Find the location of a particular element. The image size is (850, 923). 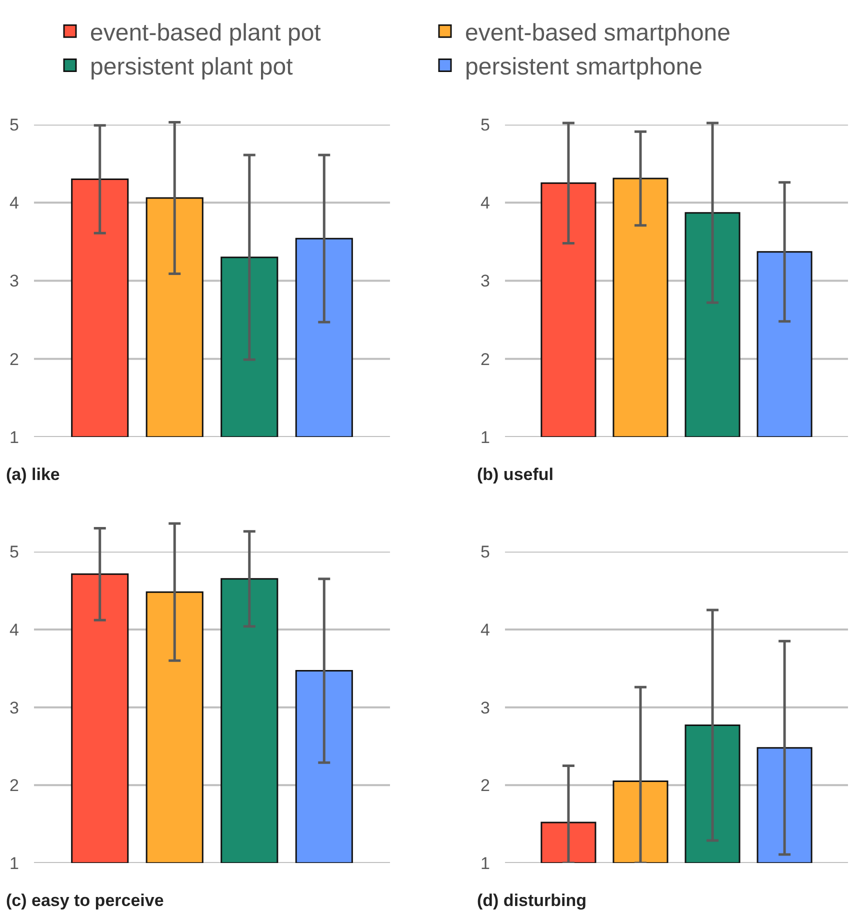

text: (c) easy to perceive is located at coordinates (85, 900).